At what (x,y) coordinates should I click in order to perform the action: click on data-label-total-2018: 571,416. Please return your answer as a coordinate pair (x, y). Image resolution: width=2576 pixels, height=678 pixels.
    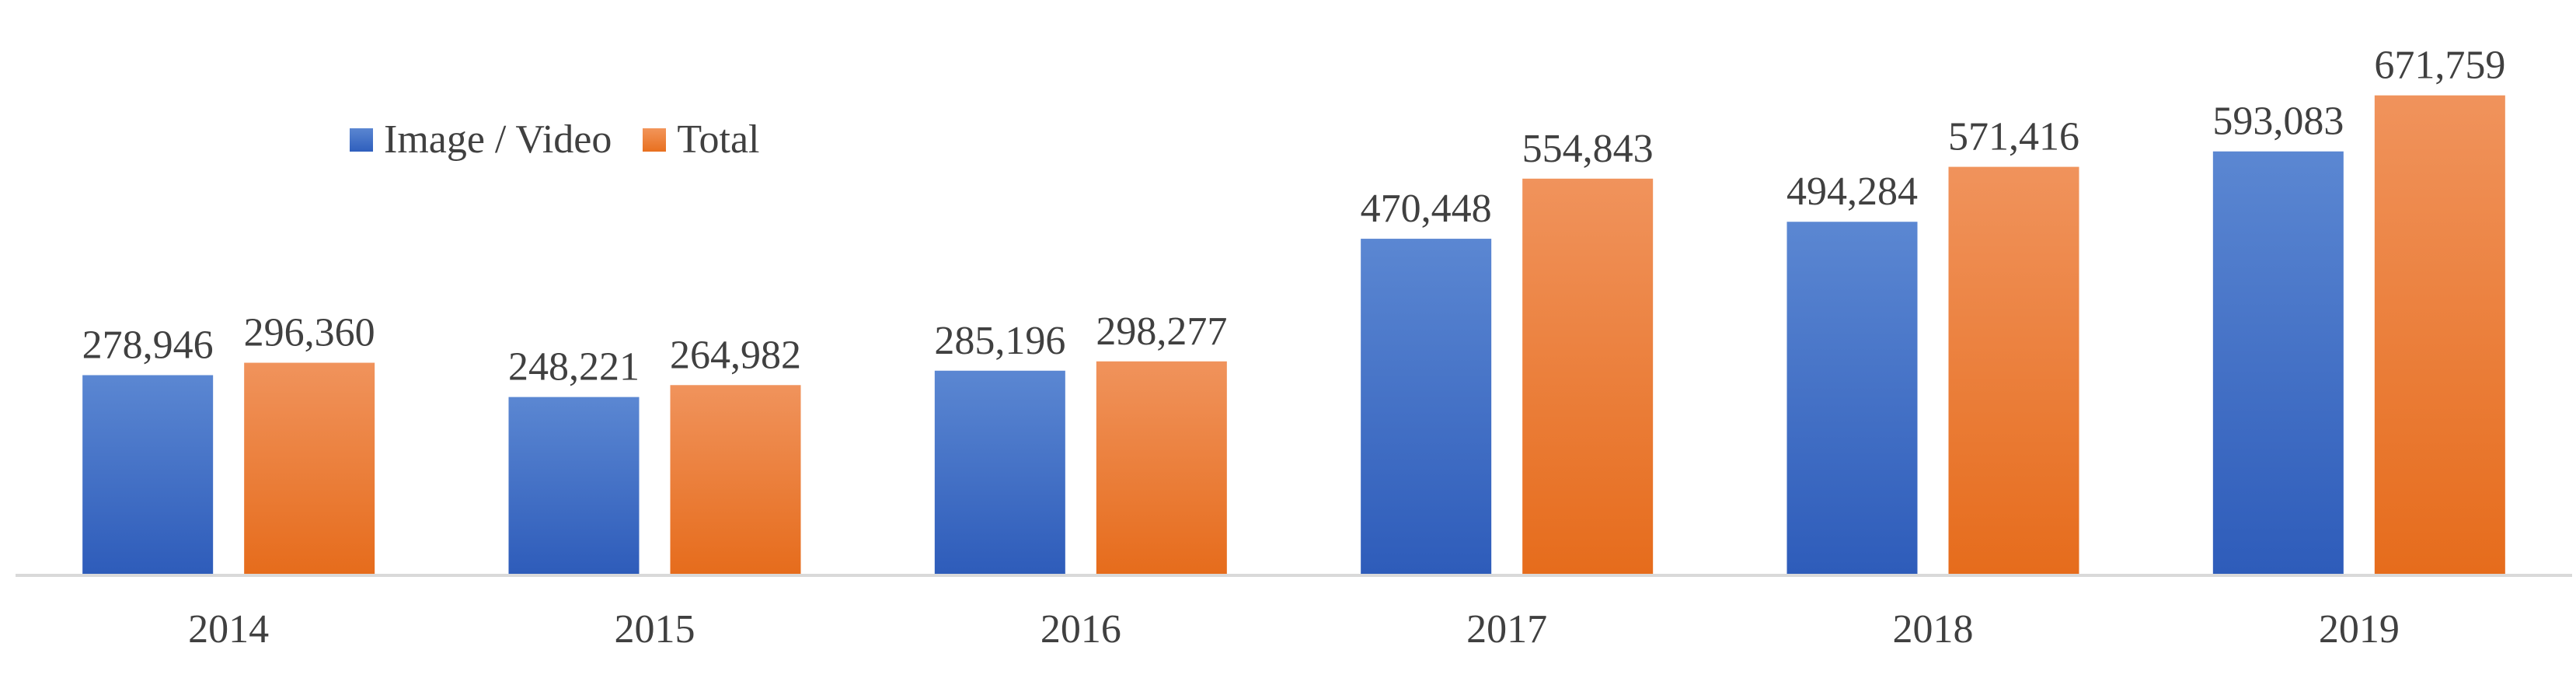
    Looking at the image, I should click on (2013, 137).